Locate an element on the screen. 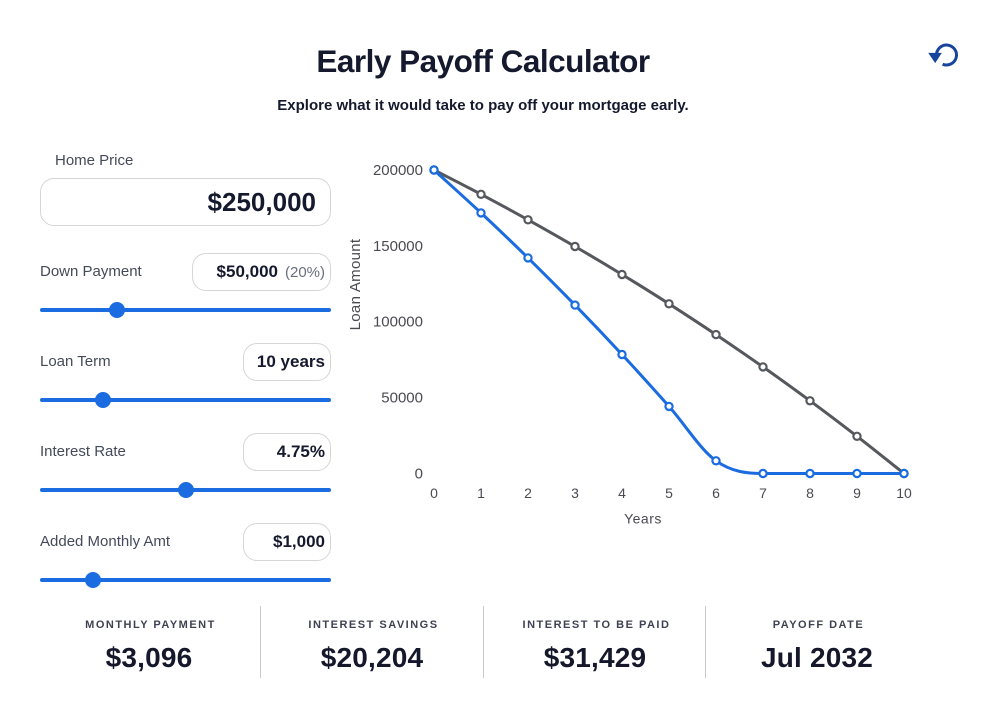 This screenshot has height=713, width=984. svg-text: 7 is located at coordinates (763, 493).